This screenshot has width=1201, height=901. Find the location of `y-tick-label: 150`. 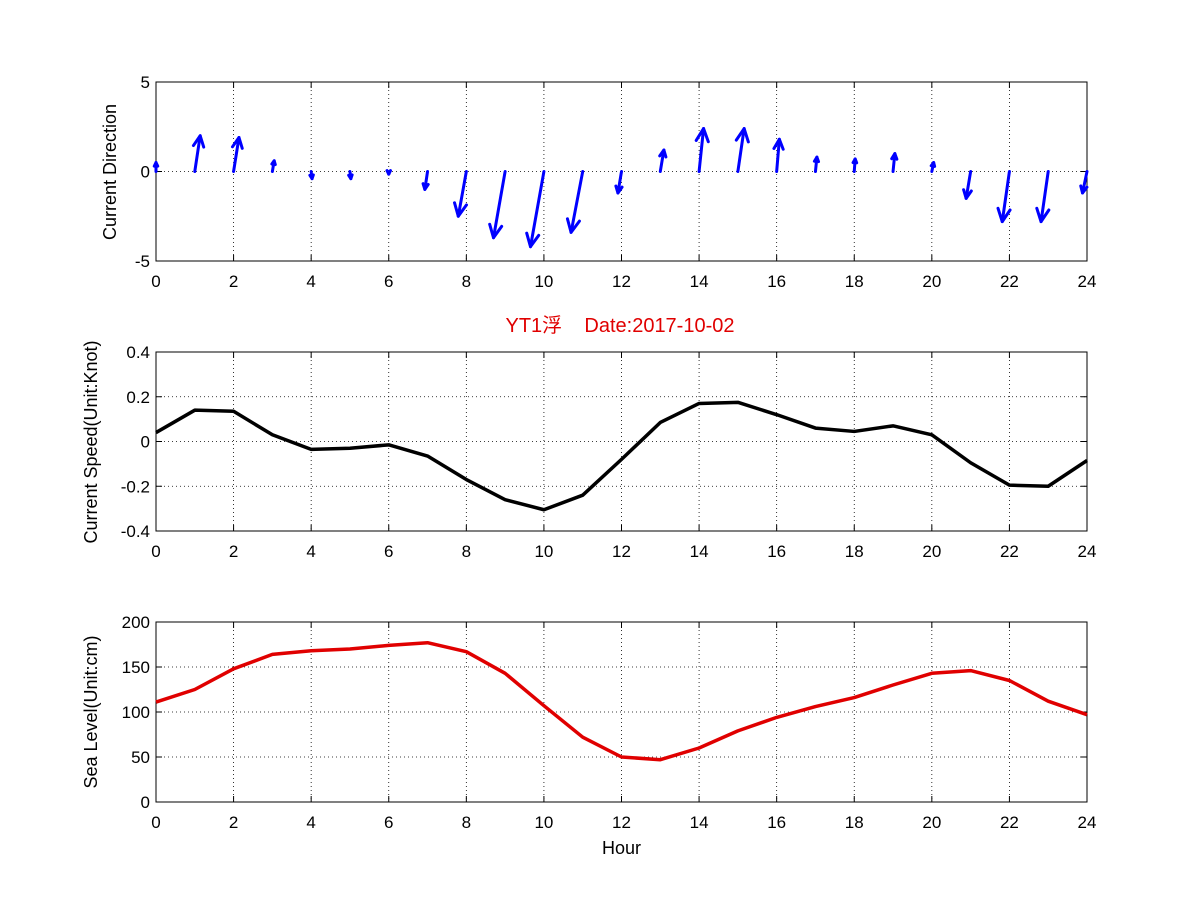

y-tick-label: 150 is located at coordinates (136, 667).